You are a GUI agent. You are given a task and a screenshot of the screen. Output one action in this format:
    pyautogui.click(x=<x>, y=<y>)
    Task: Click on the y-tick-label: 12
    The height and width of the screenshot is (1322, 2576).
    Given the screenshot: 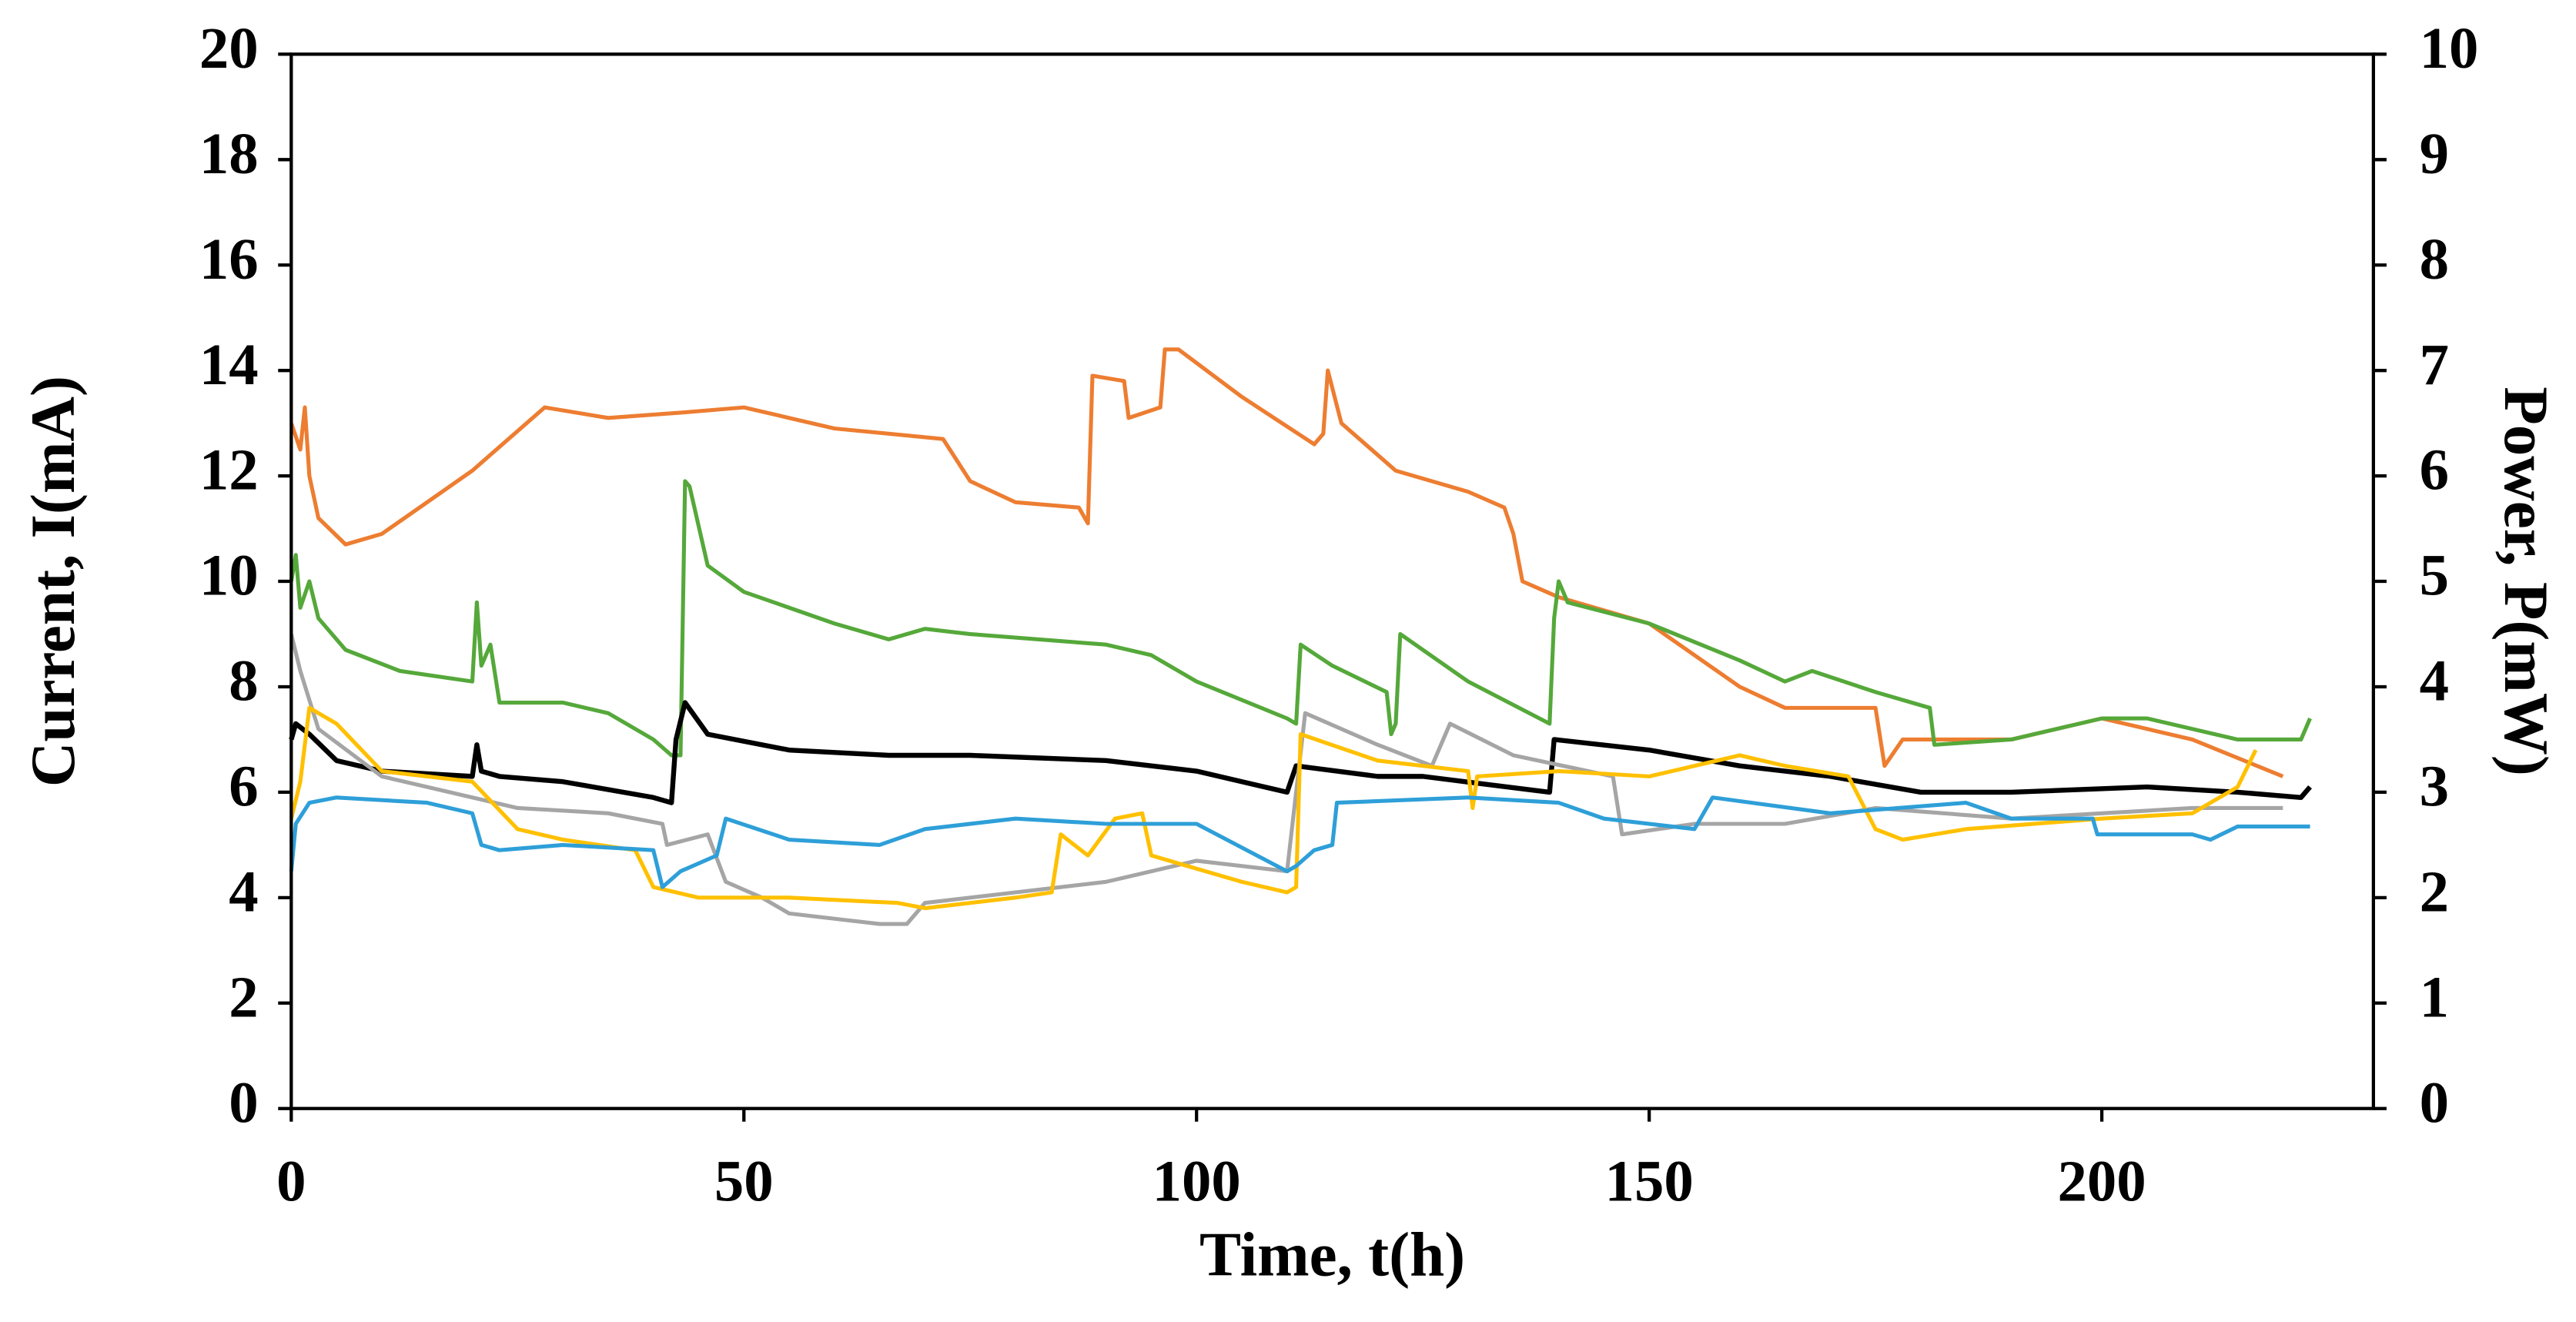 What is the action you would take?
    pyautogui.click(x=229, y=470)
    